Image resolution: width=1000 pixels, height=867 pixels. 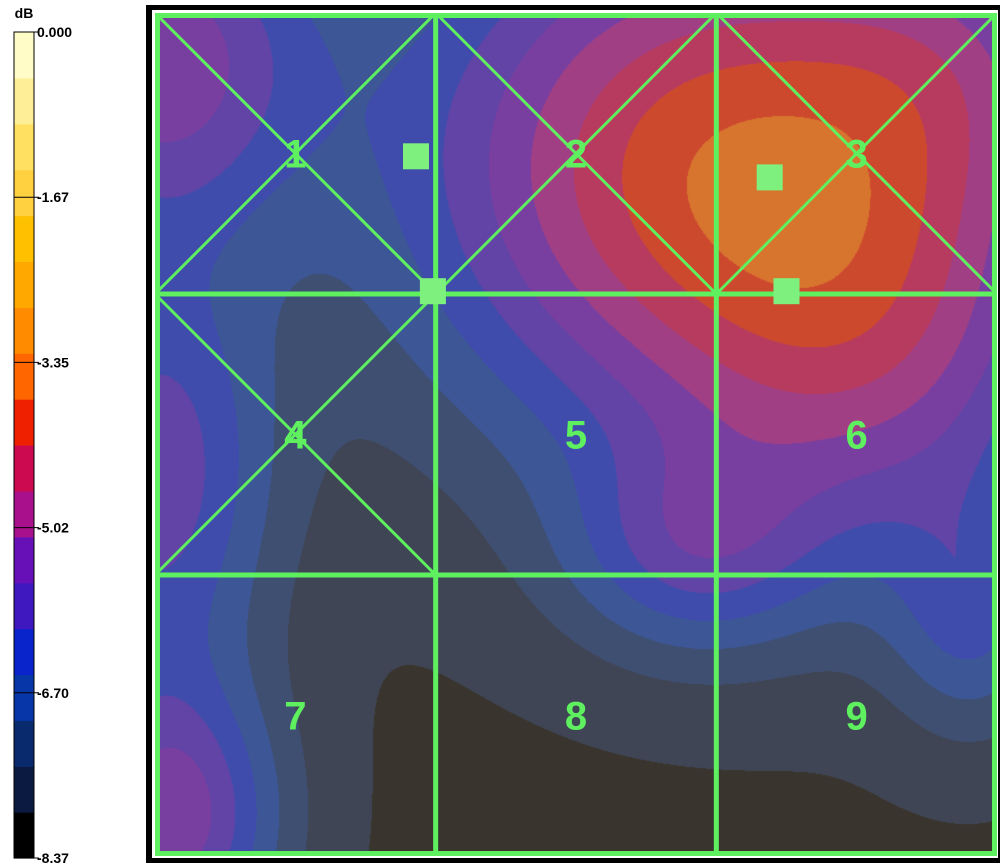 I want to click on colorbar: dB 0.000 -1.67 -3.35 -5.02 -6.70 -8.37, so click(x=42, y=435).